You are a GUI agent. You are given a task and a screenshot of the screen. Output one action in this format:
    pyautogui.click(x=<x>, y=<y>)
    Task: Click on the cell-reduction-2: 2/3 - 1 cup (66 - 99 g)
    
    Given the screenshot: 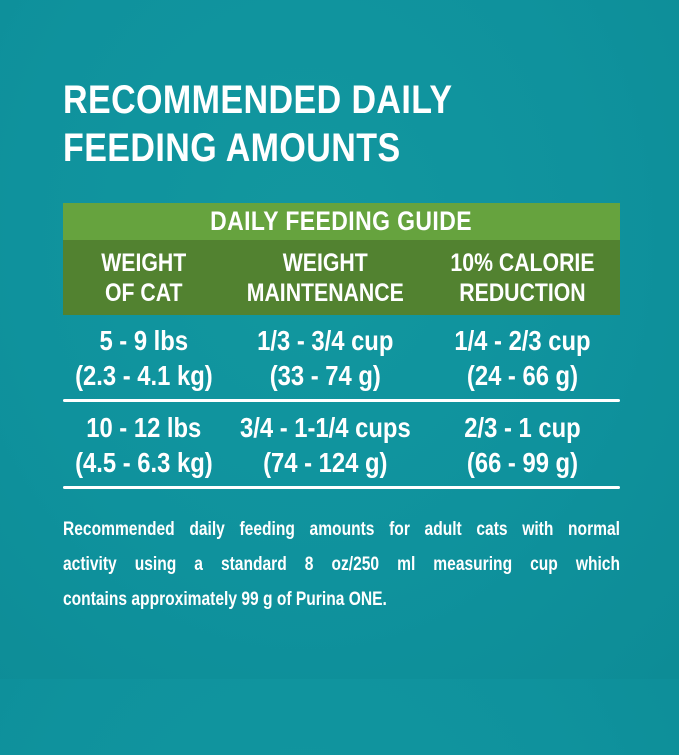 What is the action you would take?
    pyautogui.click(x=522, y=445)
    